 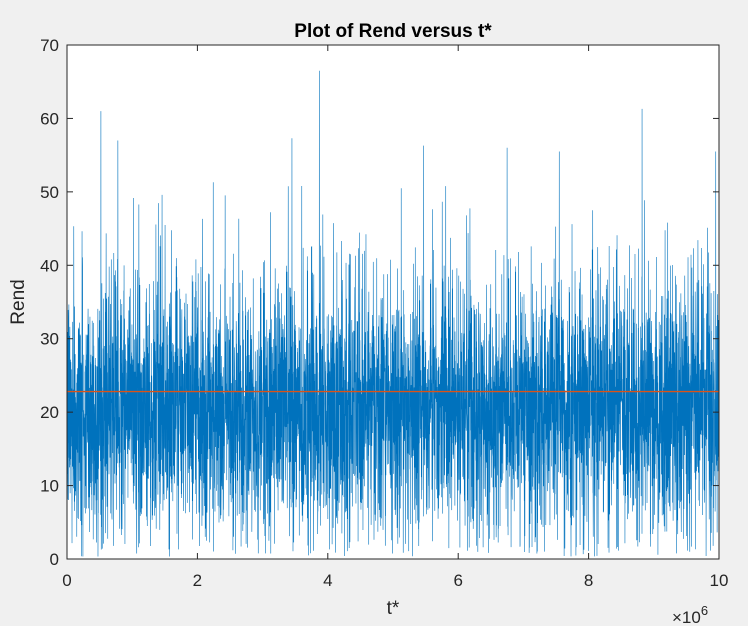 What do you see at coordinates (49, 192) in the screenshot?
I see `y-tick-label: 50` at bounding box center [49, 192].